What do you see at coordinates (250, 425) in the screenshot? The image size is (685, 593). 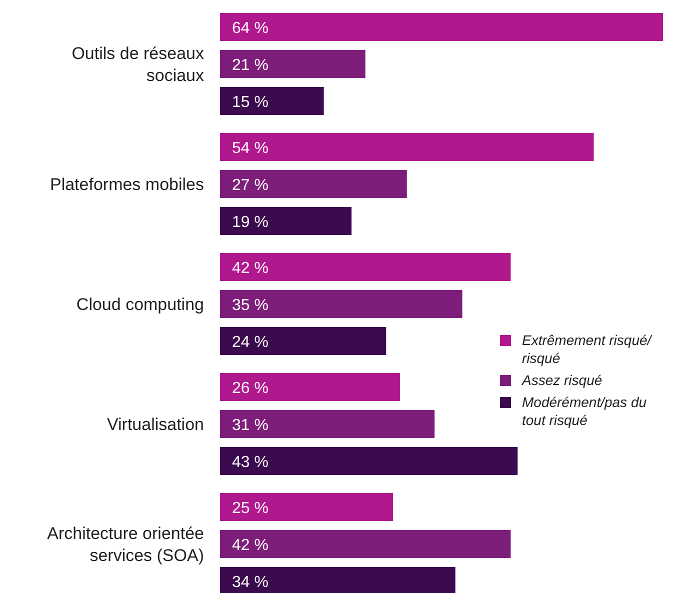 I see `data-label: 31 %` at bounding box center [250, 425].